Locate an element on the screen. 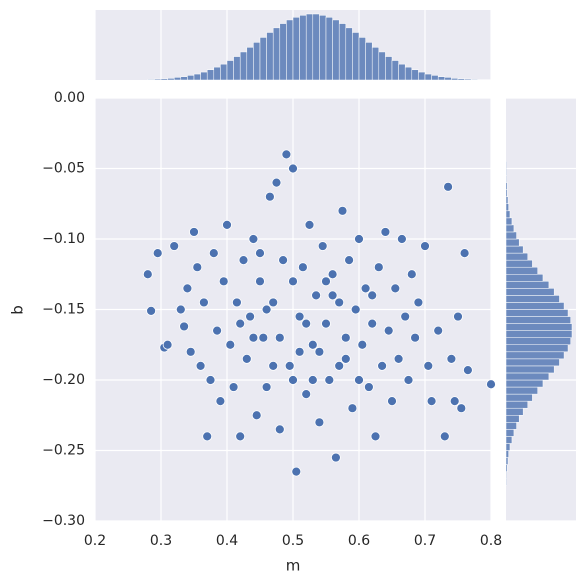  y-tick-label: −0.30 is located at coordinates (63, 521).